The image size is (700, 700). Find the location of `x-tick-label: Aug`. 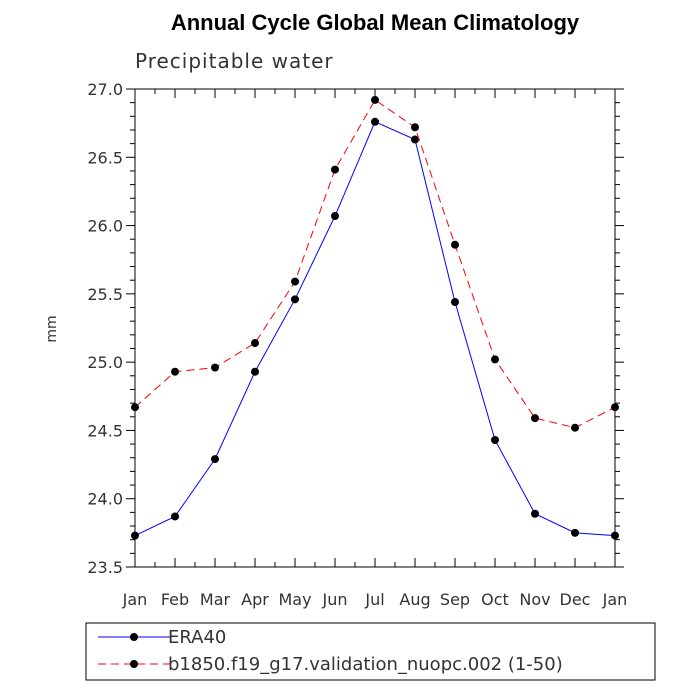

x-tick-label: Aug is located at coordinates (414, 599).